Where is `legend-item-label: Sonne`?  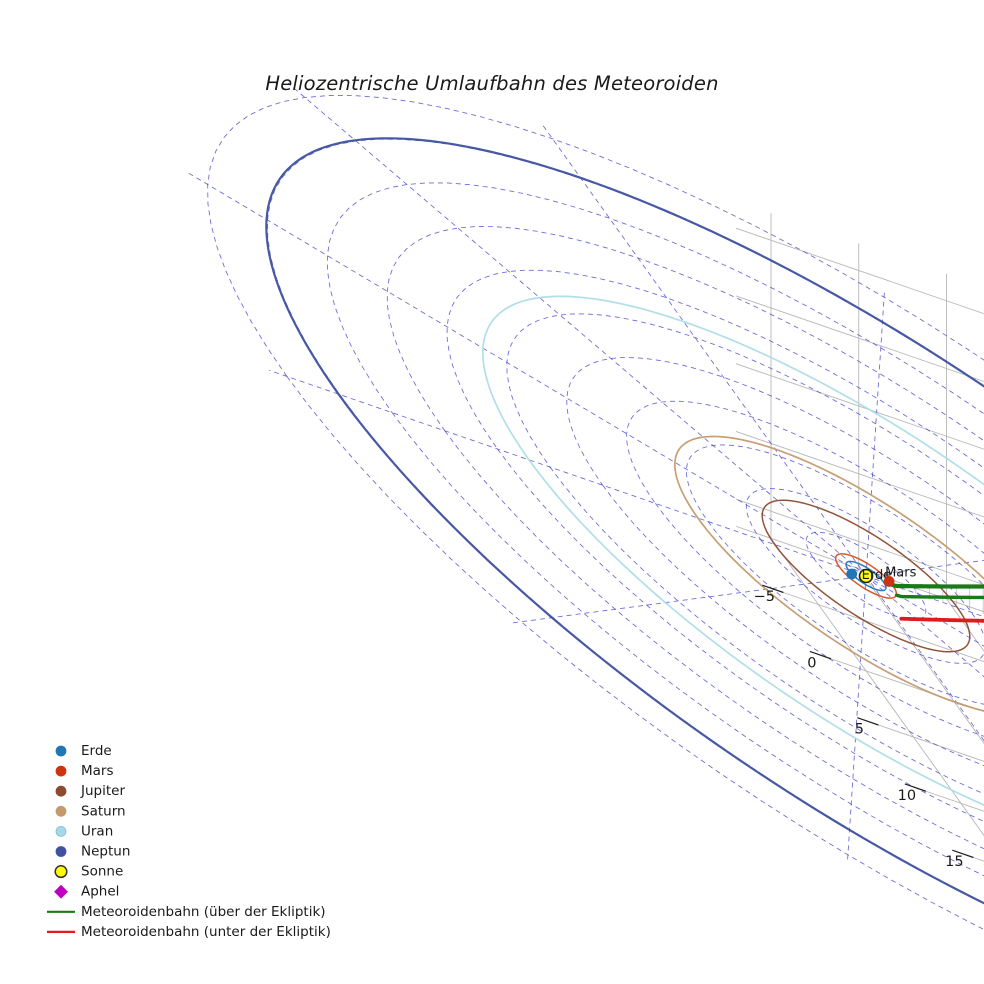
legend-item-label: Sonne is located at coordinates (102, 872).